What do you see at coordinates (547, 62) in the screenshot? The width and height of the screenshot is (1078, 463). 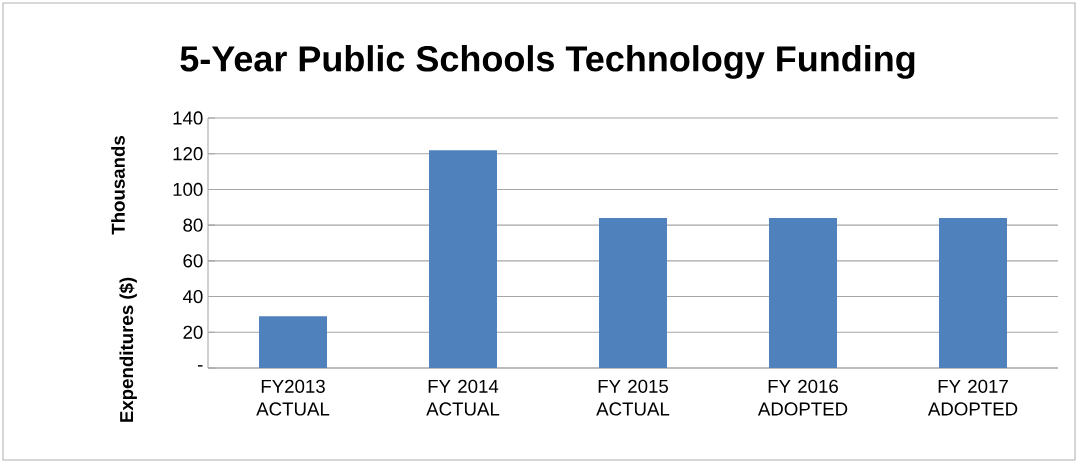 I see `chart-title: 5-Year Public Schools Technology Funding` at bounding box center [547, 62].